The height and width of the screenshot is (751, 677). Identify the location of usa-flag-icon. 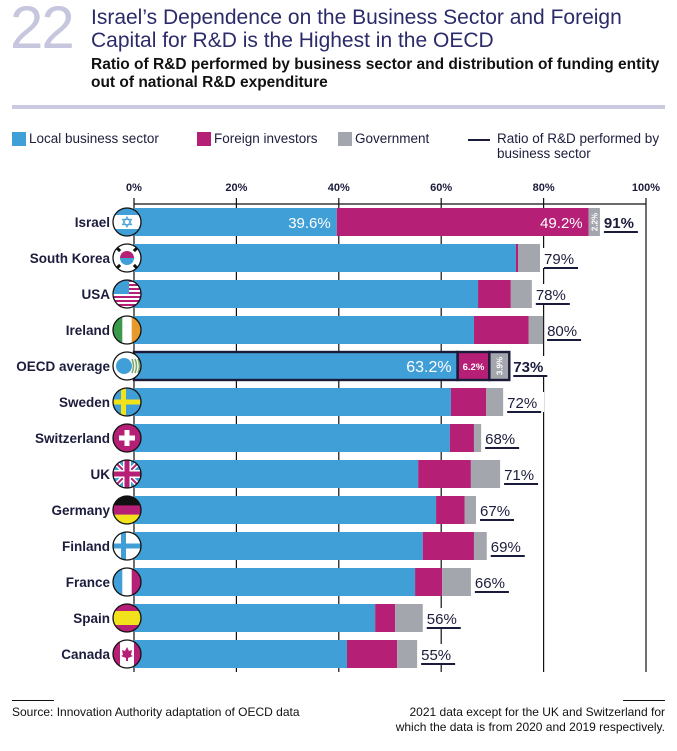
(127, 294).